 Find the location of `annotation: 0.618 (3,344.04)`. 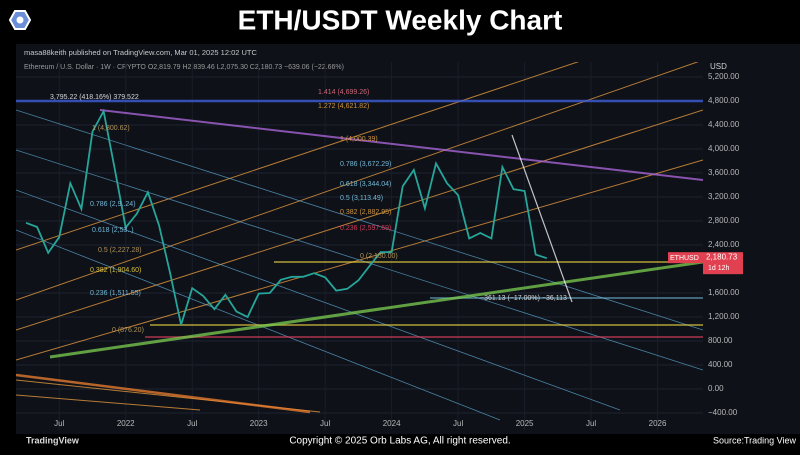

annotation: 0.618 (3,344.04) is located at coordinates (365, 184).